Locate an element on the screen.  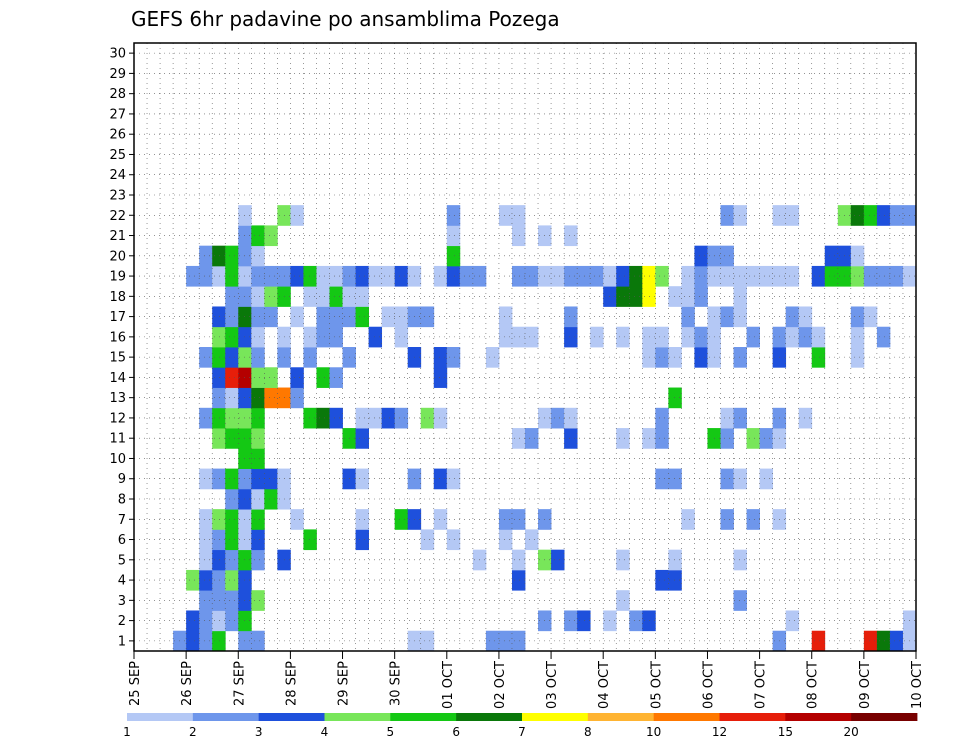
colorbar-label: 3 is located at coordinates (259, 732).